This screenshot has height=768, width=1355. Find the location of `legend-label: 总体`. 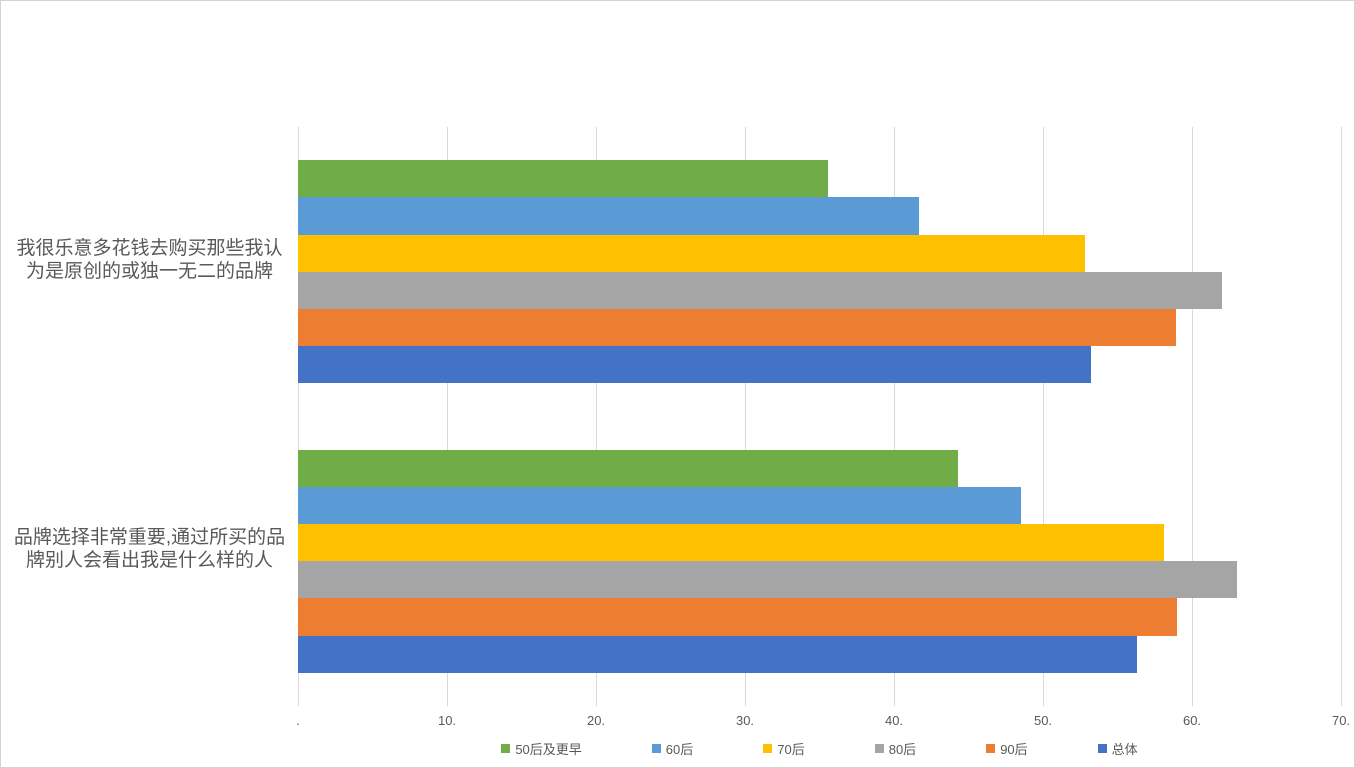

legend-label: 总体 is located at coordinates (1124, 749).